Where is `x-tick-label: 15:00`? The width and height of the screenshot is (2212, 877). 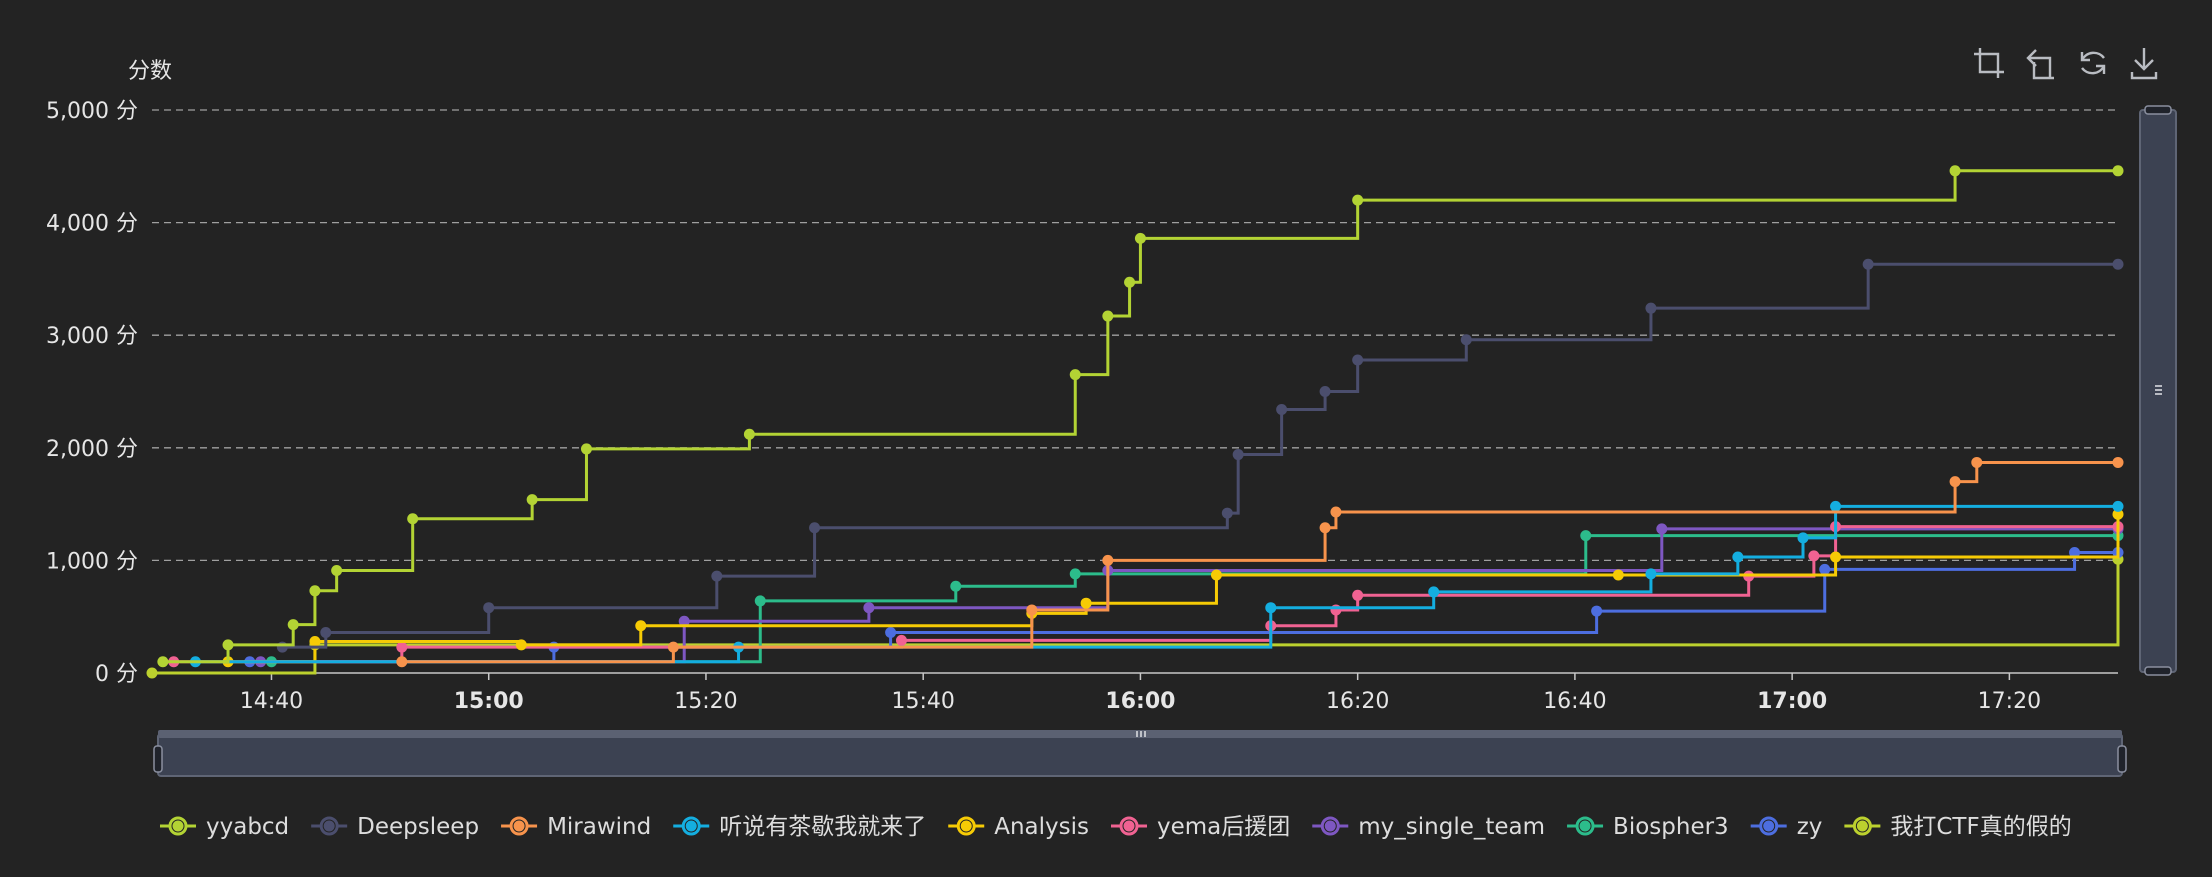
x-tick-label: 15:00 is located at coordinates (489, 701).